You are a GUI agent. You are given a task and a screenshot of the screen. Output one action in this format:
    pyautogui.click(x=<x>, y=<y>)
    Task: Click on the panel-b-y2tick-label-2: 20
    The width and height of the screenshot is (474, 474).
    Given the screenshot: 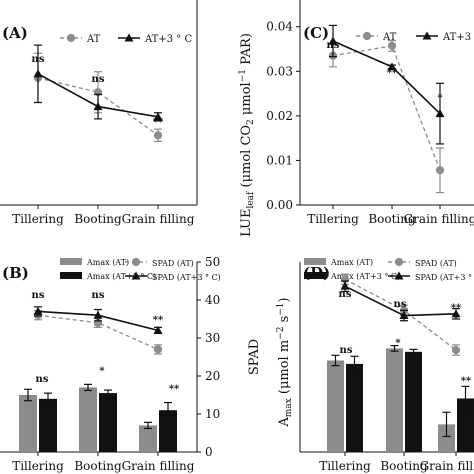 What is the action you would take?
    pyautogui.click(x=212, y=376)
    